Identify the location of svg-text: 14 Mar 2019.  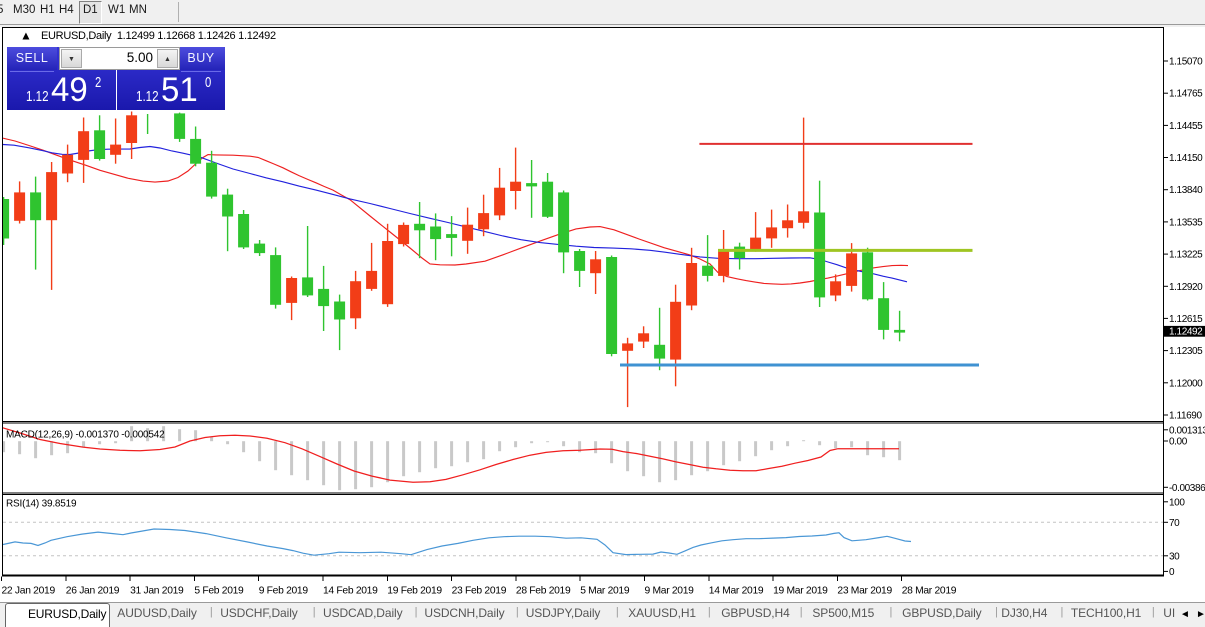
(736, 591).